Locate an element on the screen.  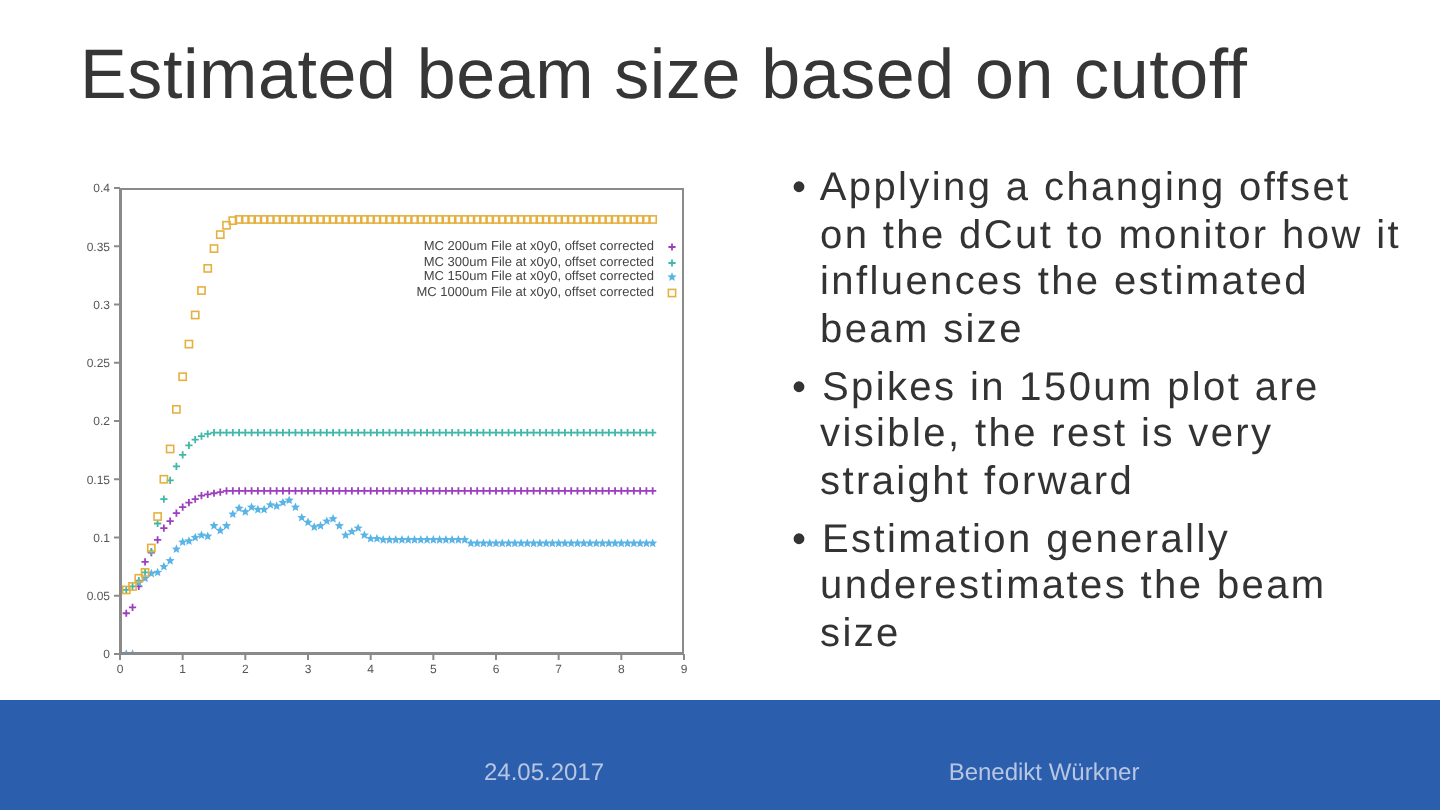
text: • Applying a changing offset on the dCut to monitor how it influences the estimated beam size is located at coordinates (1096, 258).